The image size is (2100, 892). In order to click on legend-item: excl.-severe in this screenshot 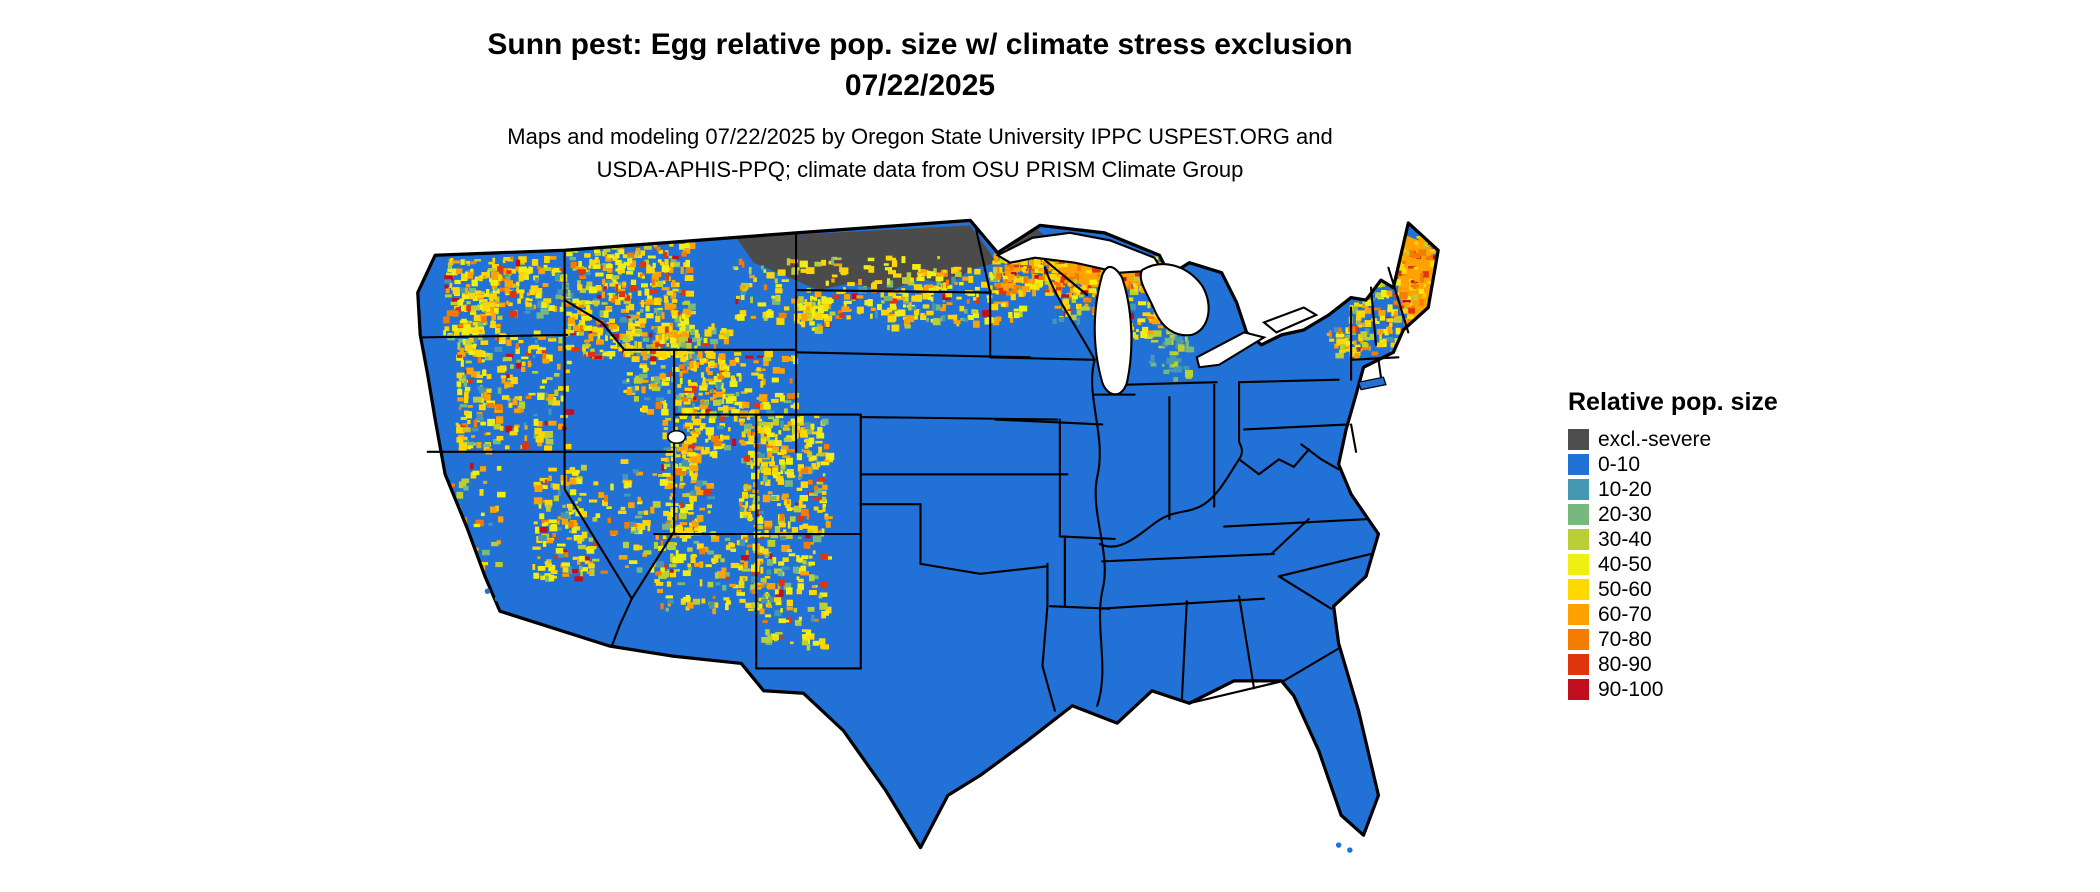, I will do `click(1723, 439)`.